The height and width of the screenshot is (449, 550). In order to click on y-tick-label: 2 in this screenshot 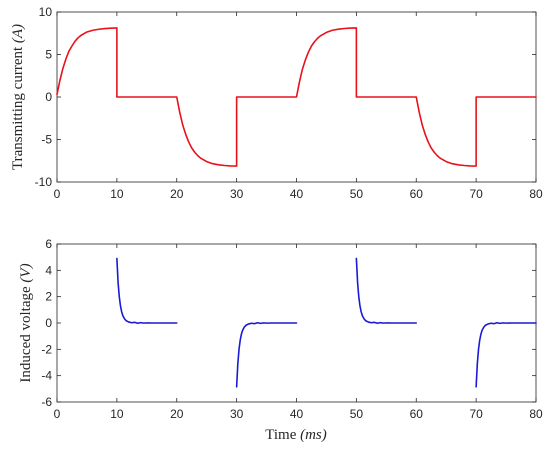, I will do `click(48, 297)`.